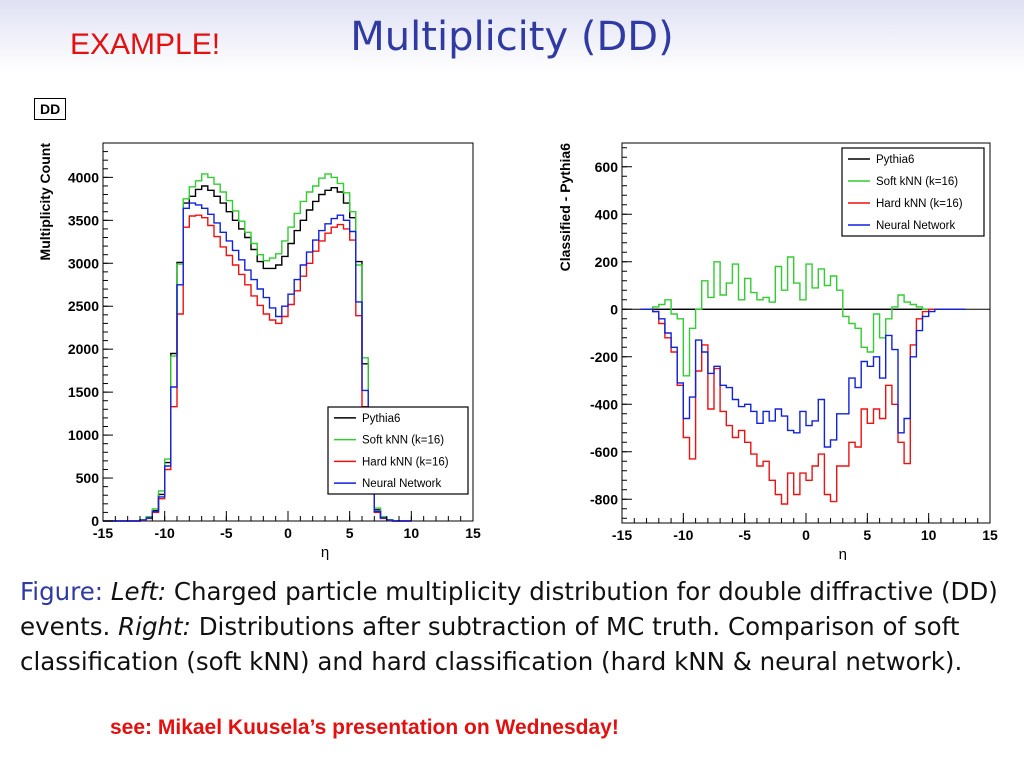 The image size is (1024, 768). What do you see at coordinates (607, 262) in the screenshot?
I see `y-tick-label: 200` at bounding box center [607, 262].